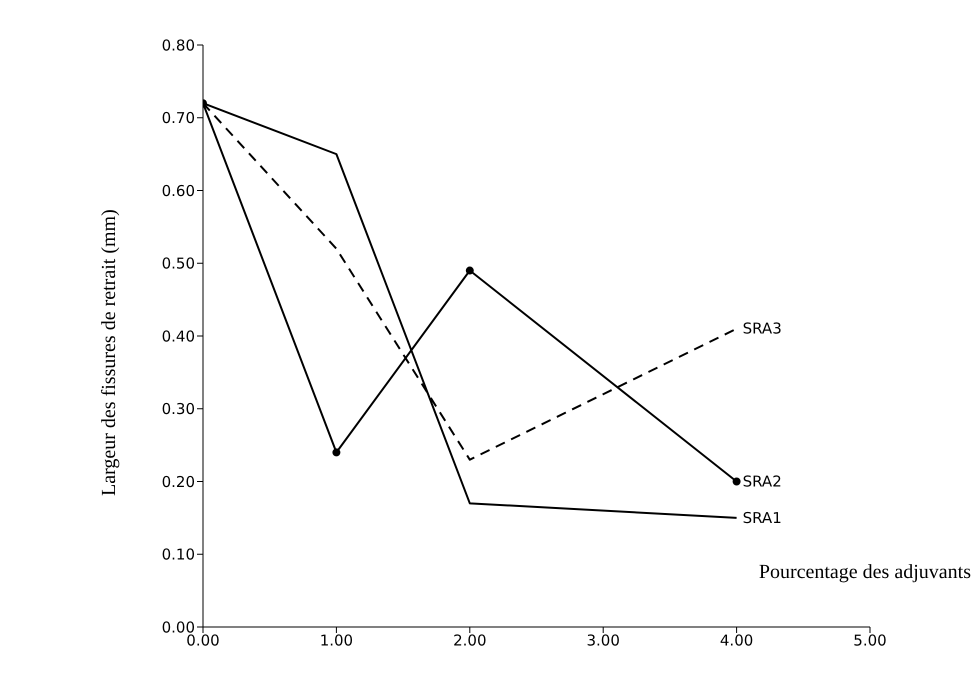 The image size is (979, 673). I want to click on series-label: SRA2, so click(762, 481).